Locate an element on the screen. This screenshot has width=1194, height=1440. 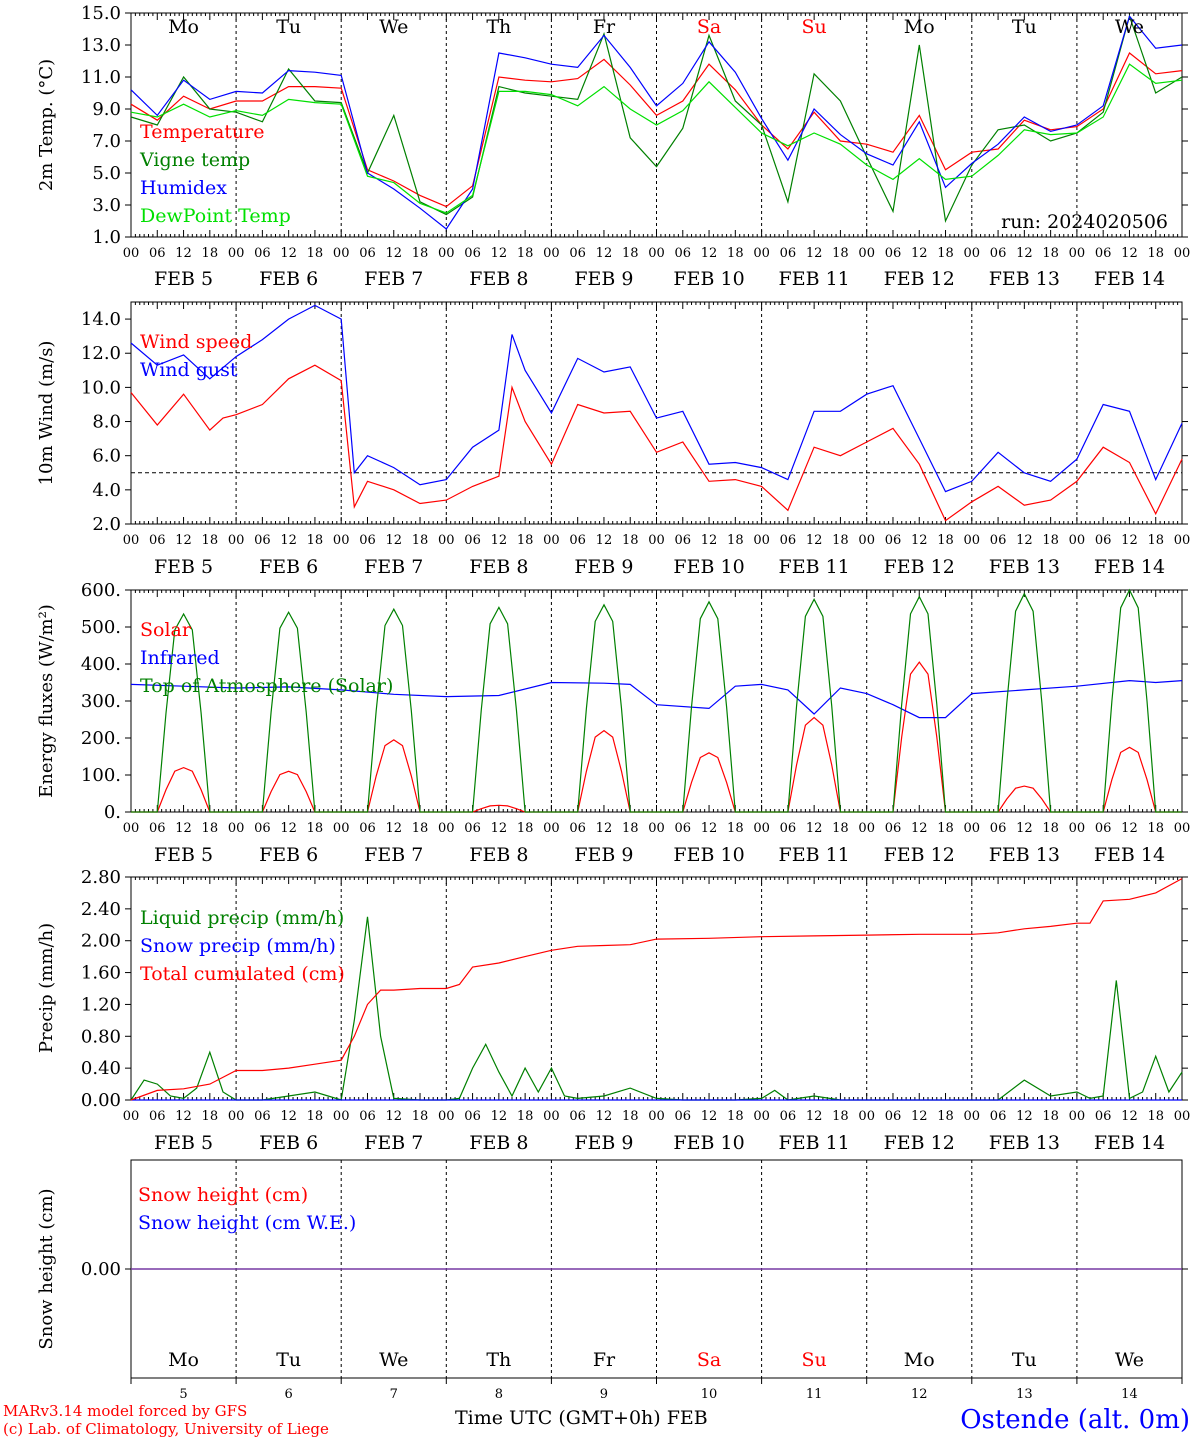
y-tick-label: 100. is located at coordinates (101, 775).